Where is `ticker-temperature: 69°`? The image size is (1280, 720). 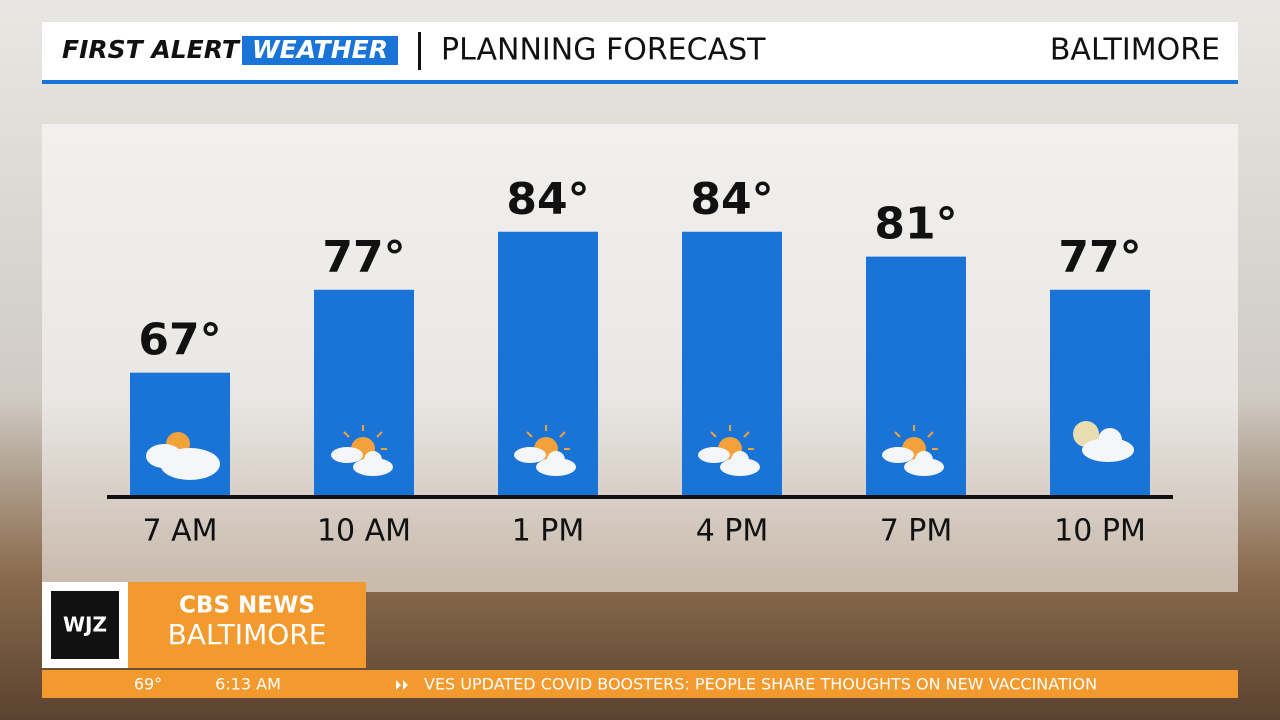 ticker-temperature: 69° is located at coordinates (148, 684).